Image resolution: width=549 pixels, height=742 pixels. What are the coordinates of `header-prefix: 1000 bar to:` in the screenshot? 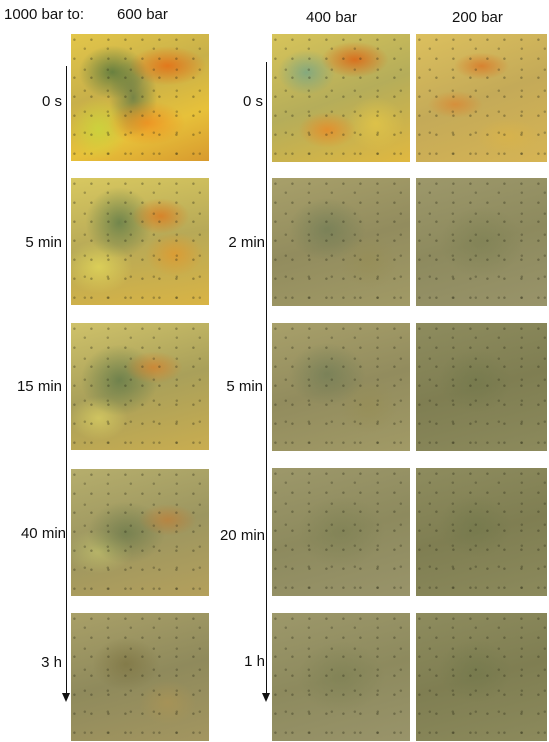 It's located at (44, 14).